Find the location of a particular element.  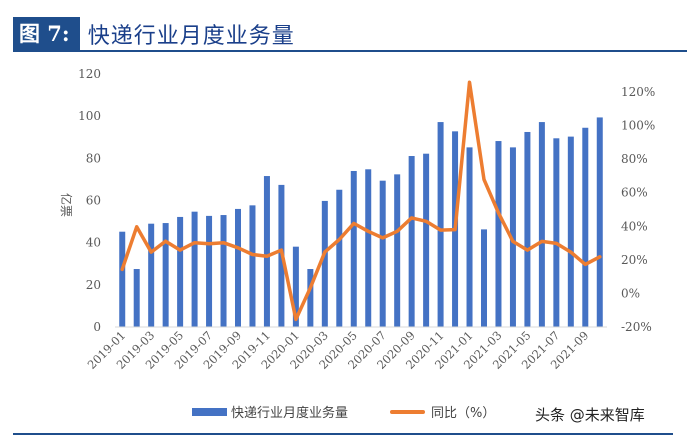

bottom-divider is located at coordinates (343, 434).